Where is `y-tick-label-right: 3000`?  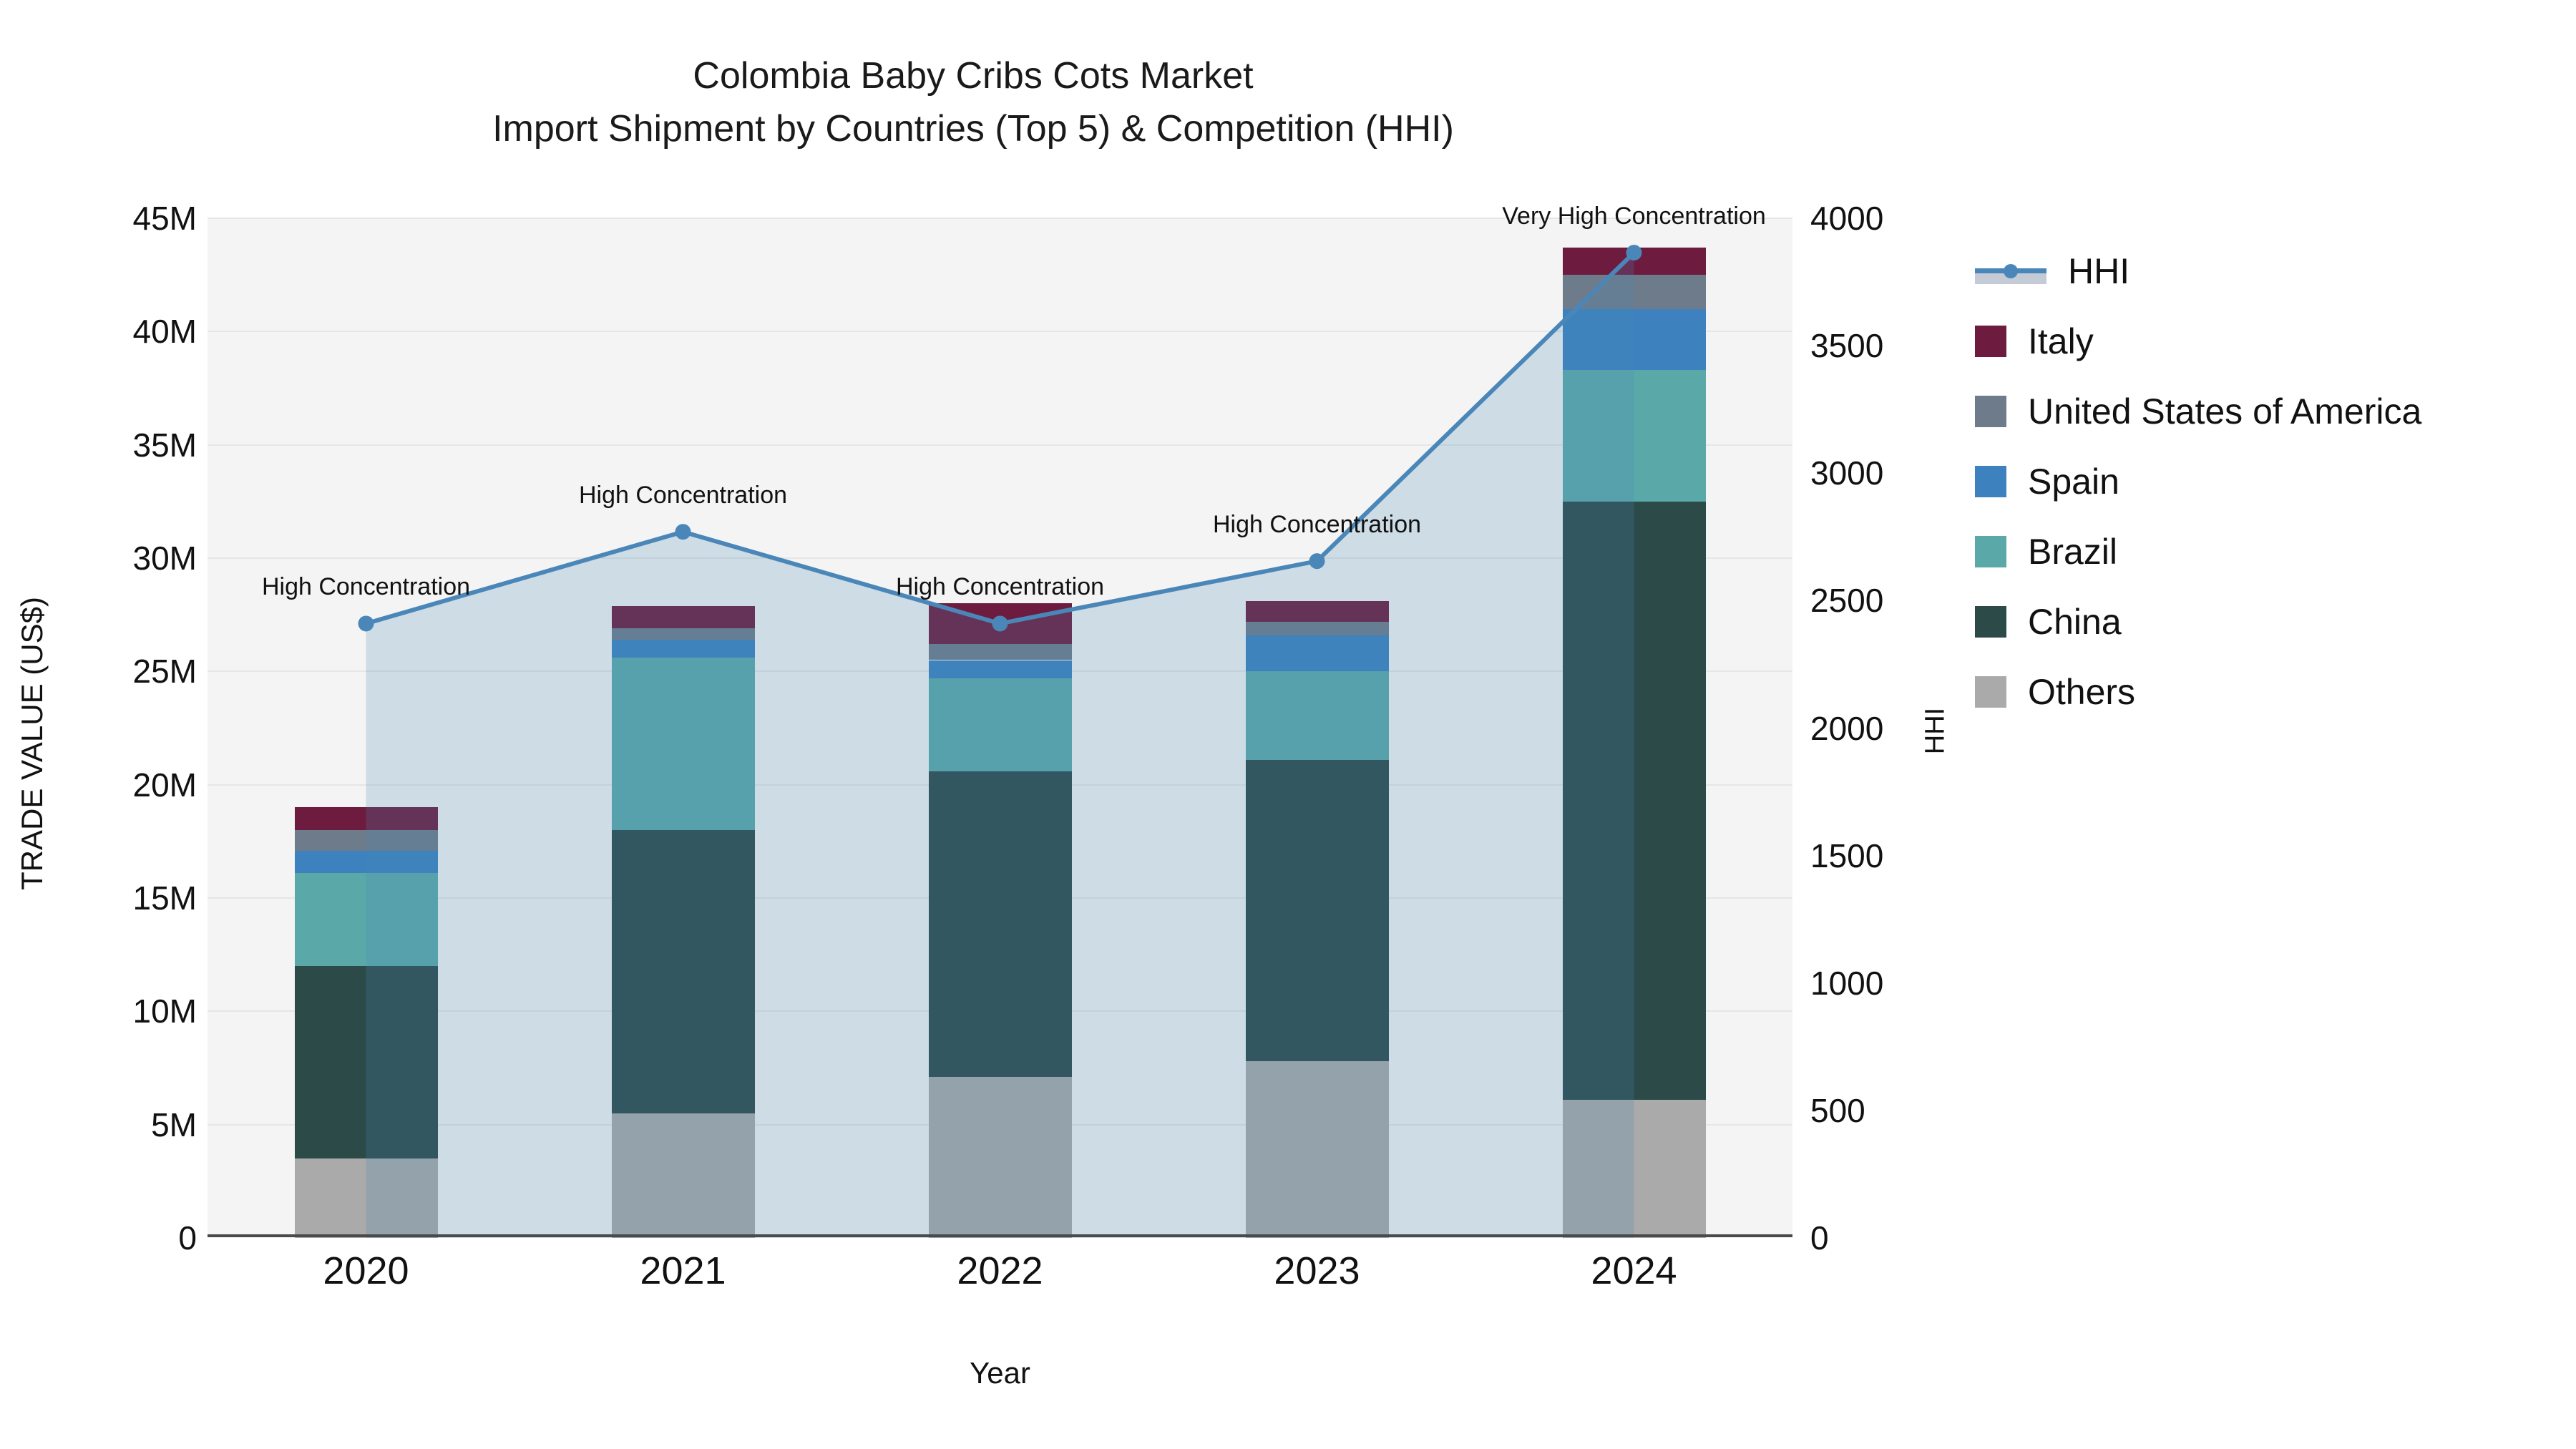 y-tick-label-right: 3000 is located at coordinates (1847, 473).